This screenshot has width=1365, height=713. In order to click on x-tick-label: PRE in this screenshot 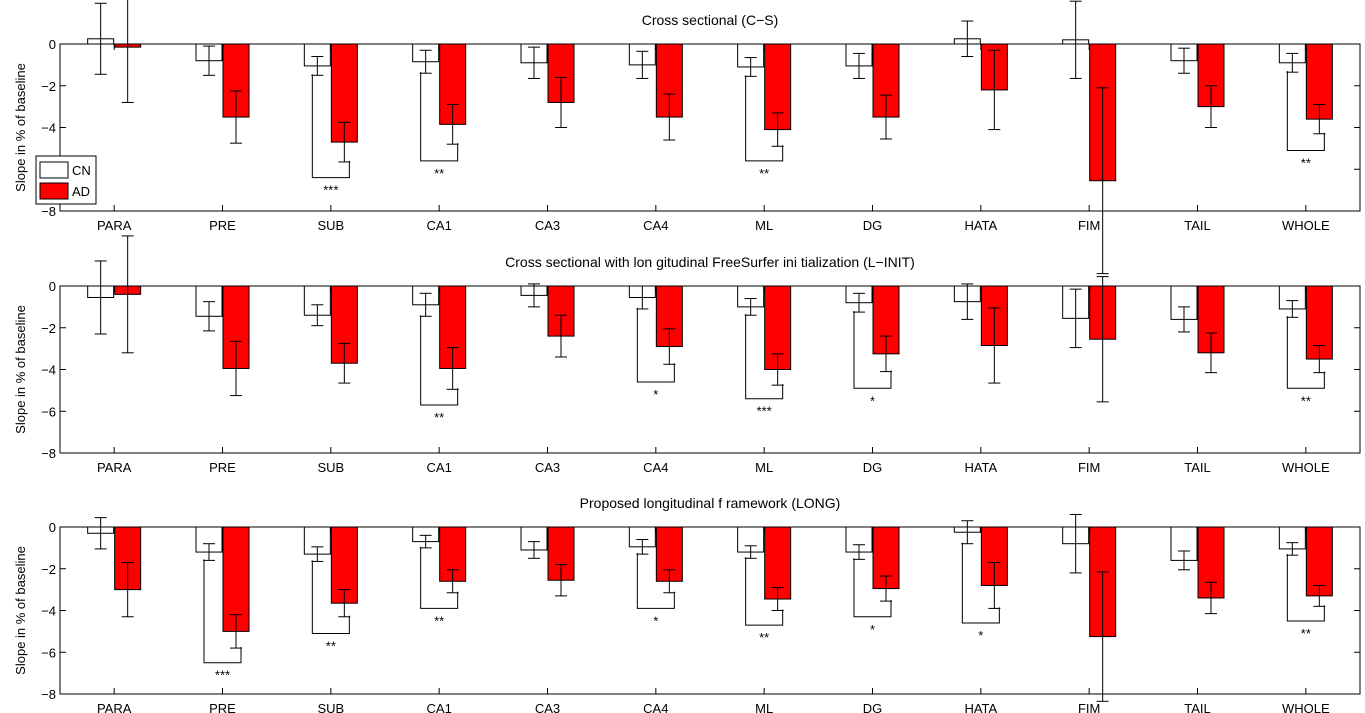, I will do `click(222, 707)`.